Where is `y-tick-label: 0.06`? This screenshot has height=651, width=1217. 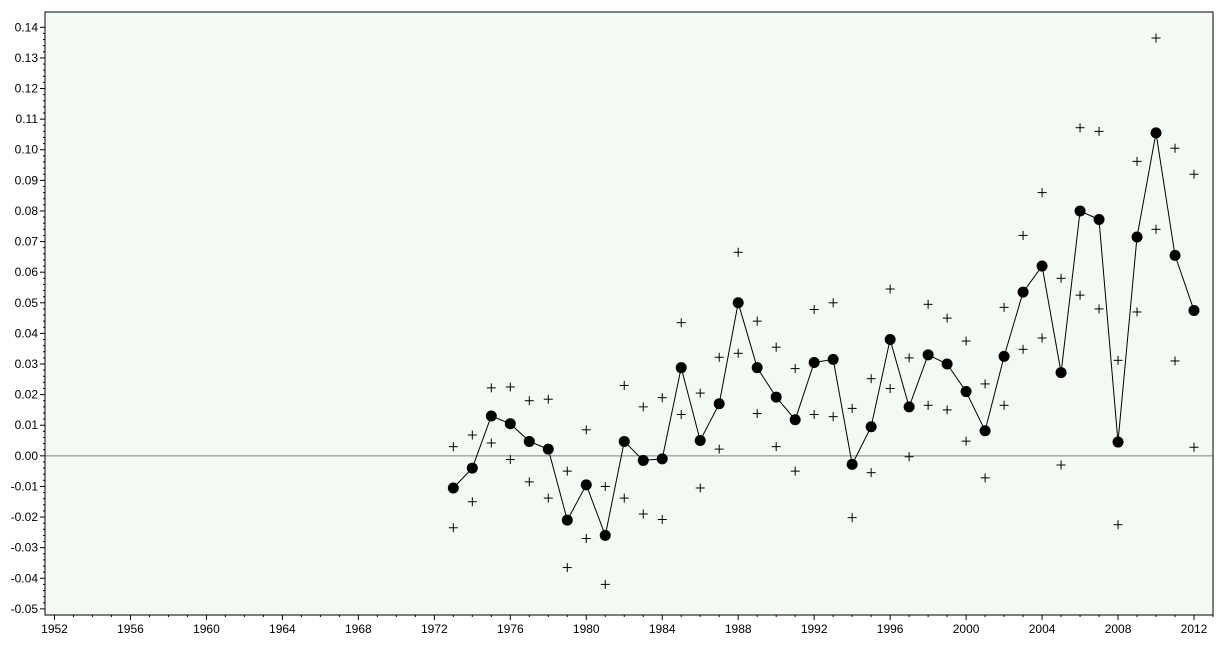 y-tick-label: 0.06 is located at coordinates (27, 272).